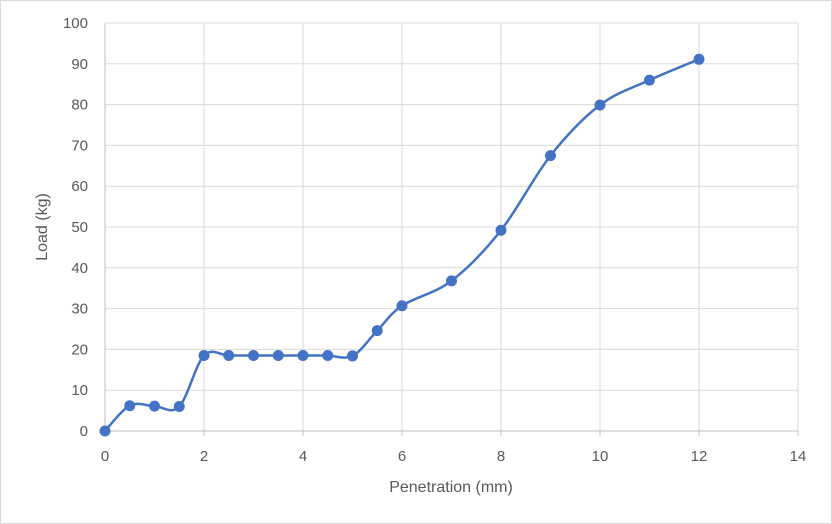 This screenshot has width=832, height=524. I want to click on y-tick-label: 0, so click(84, 431).